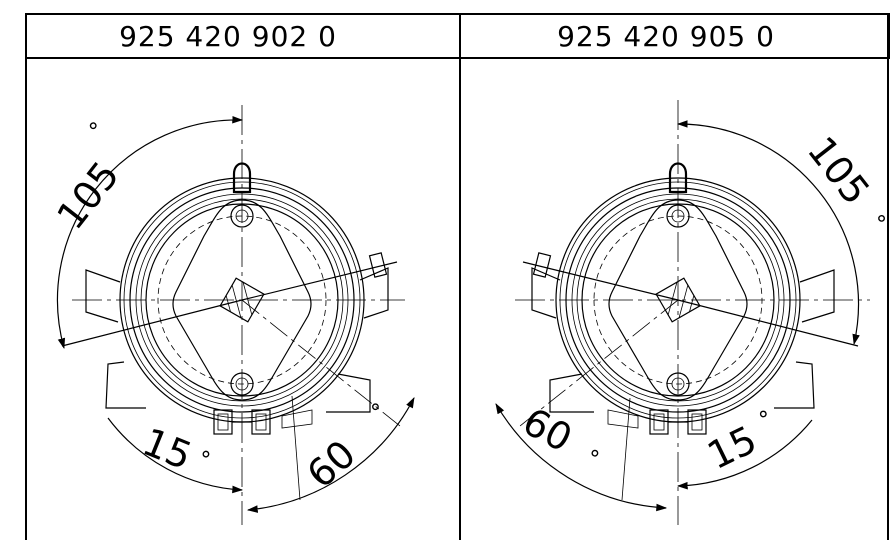 The height and width of the screenshot is (540, 890). What do you see at coordinates (838, 170) in the screenshot?
I see `right-angle-105: 105` at bounding box center [838, 170].